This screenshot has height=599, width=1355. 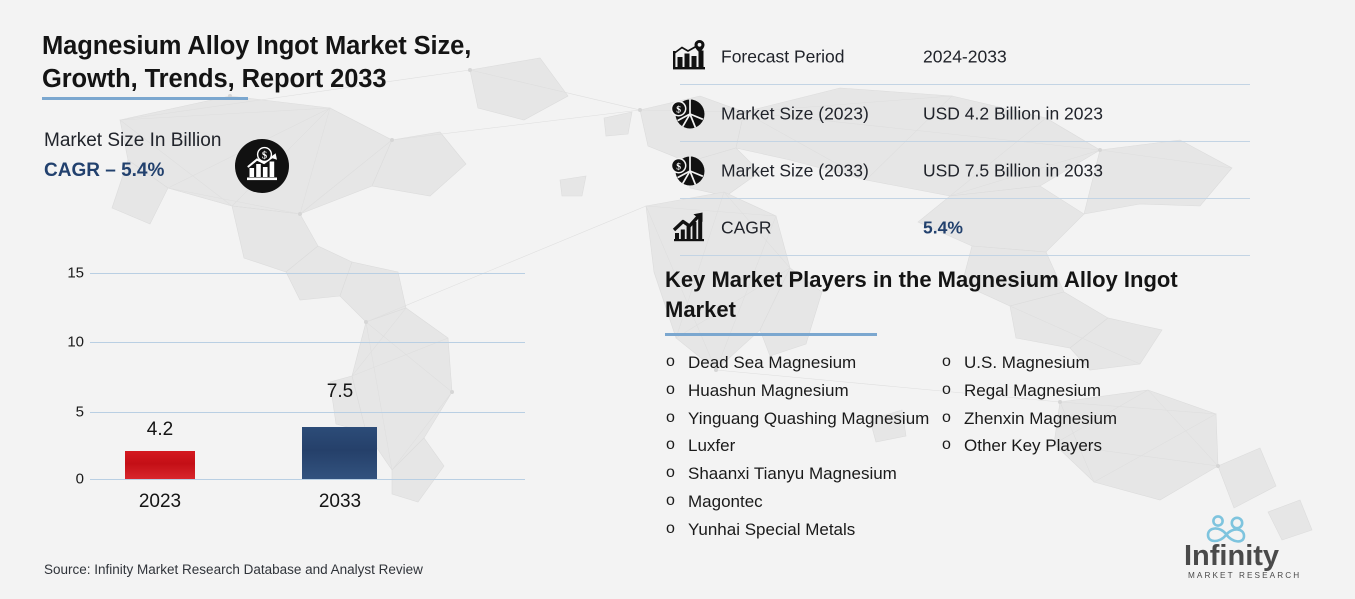 I want to click on player-name: Zhenxin Magnesium, so click(x=1041, y=418).